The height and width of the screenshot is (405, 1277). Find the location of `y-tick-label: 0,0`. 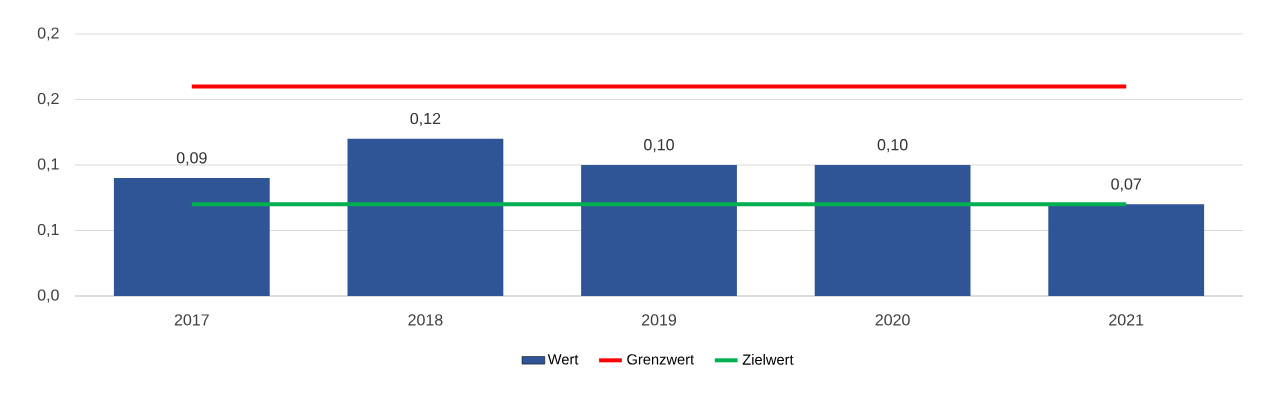

y-tick-label: 0,0 is located at coordinates (48, 296).